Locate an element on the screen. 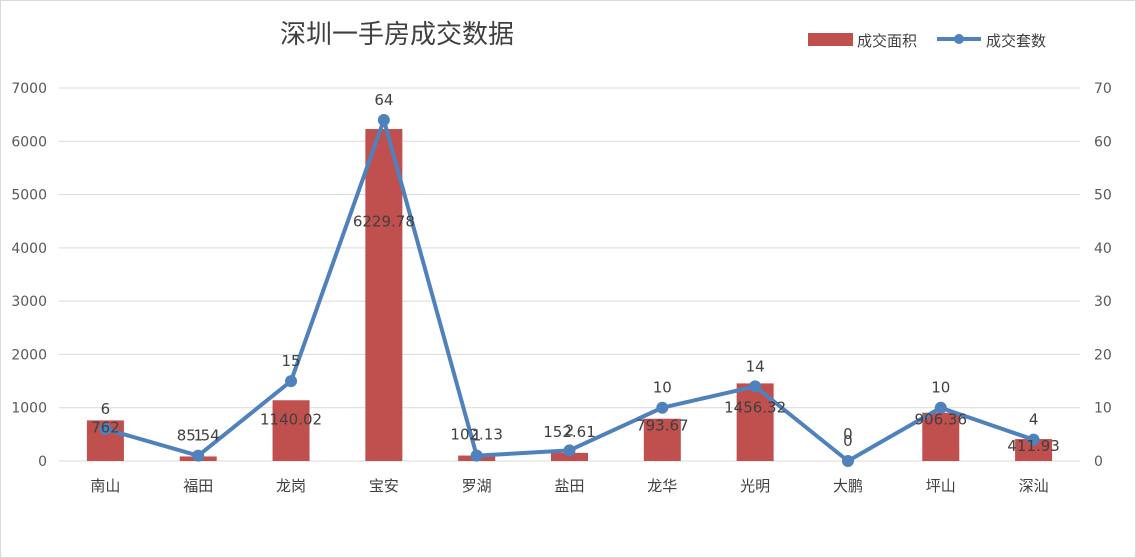  legend-marker-count is located at coordinates (959, 39).